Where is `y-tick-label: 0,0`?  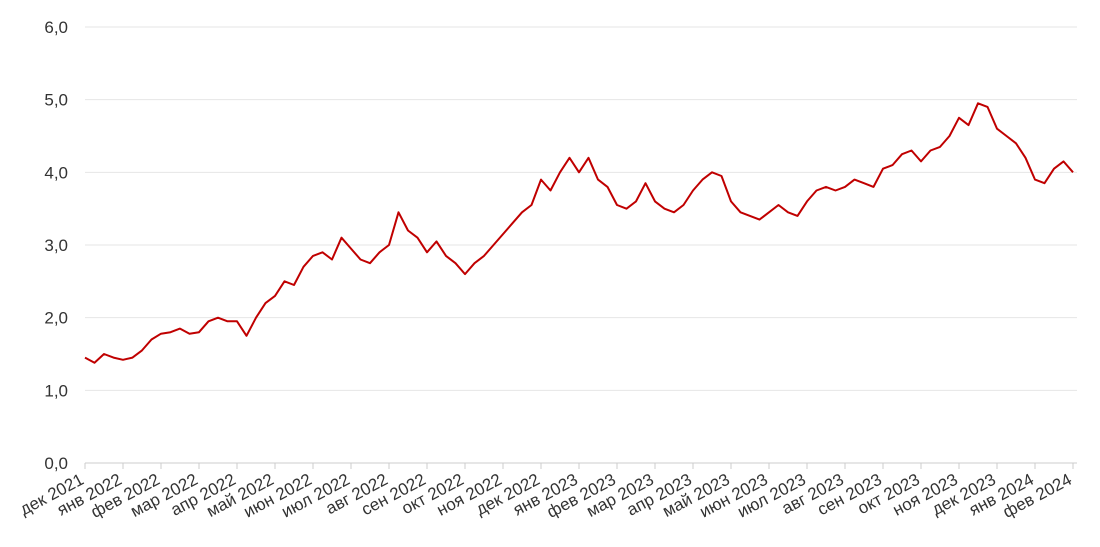 y-tick-label: 0,0 is located at coordinates (56, 463).